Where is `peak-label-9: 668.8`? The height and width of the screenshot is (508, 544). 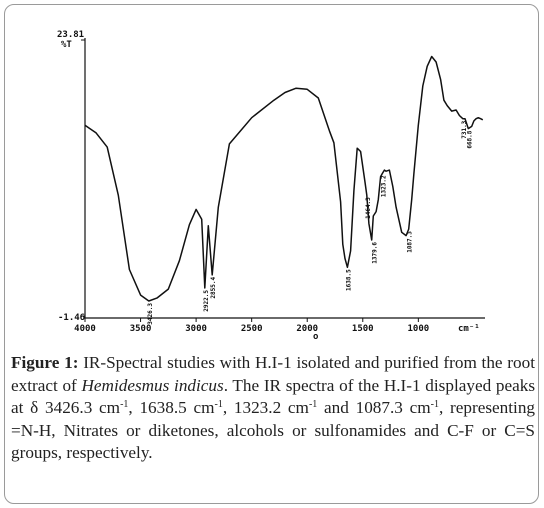
peak-label-9: 668.8 is located at coordinates (469, 139).